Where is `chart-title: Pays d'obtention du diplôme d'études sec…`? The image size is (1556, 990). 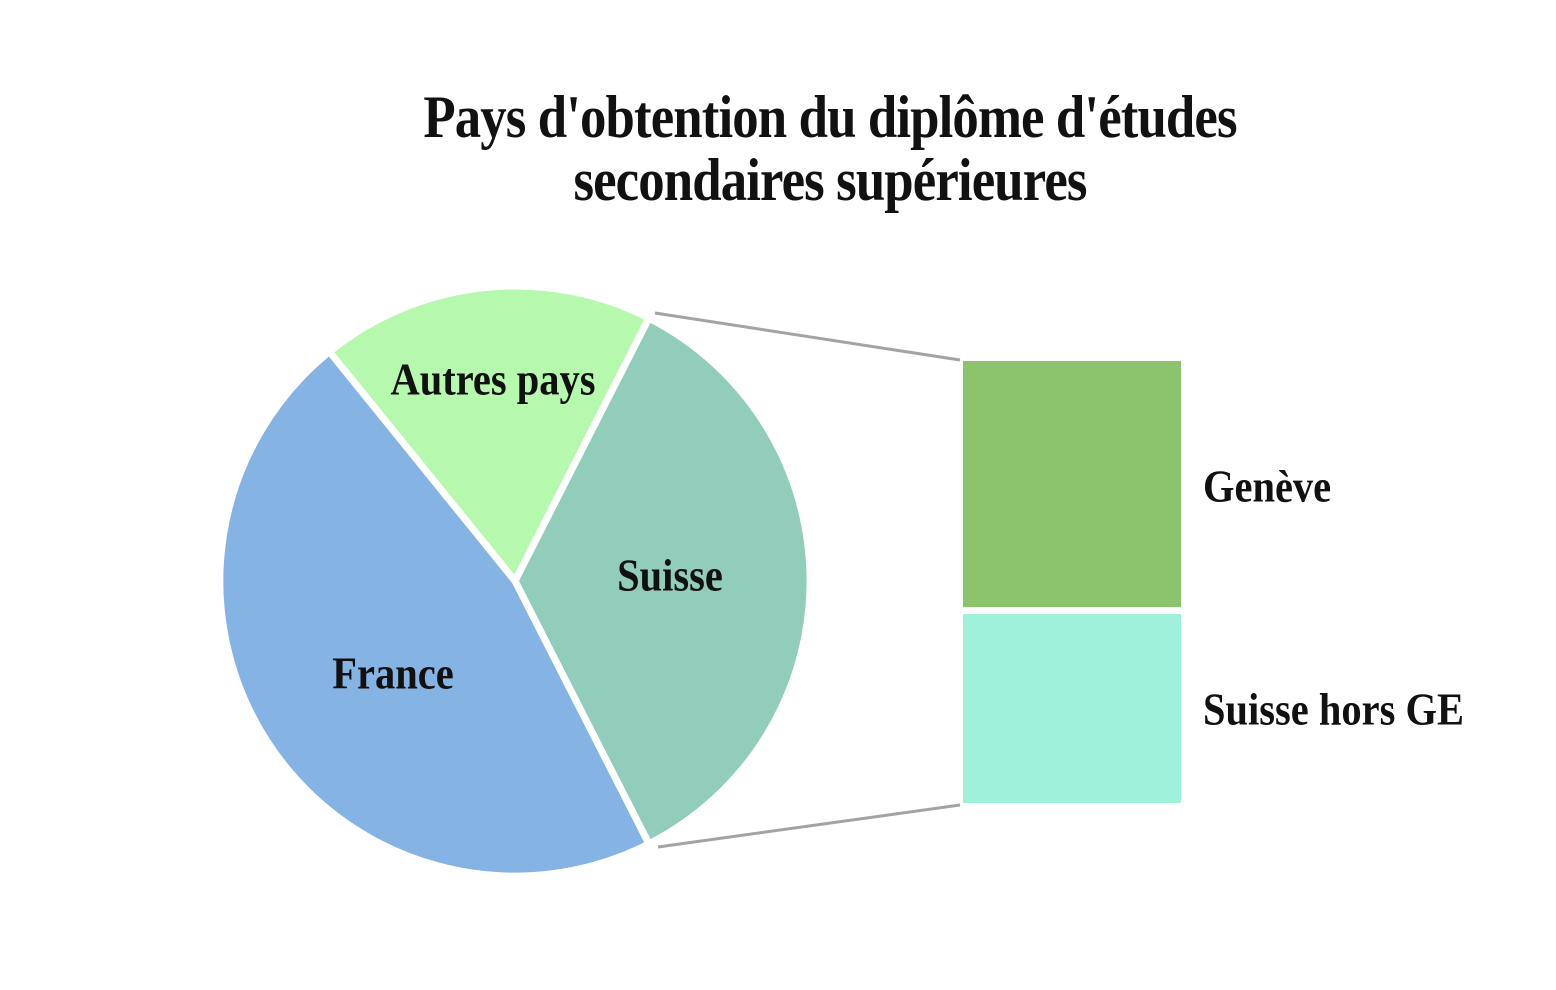
chart-title: Pays d'obtention du diplôme d'études sec… is located at coordinates (830, 149).